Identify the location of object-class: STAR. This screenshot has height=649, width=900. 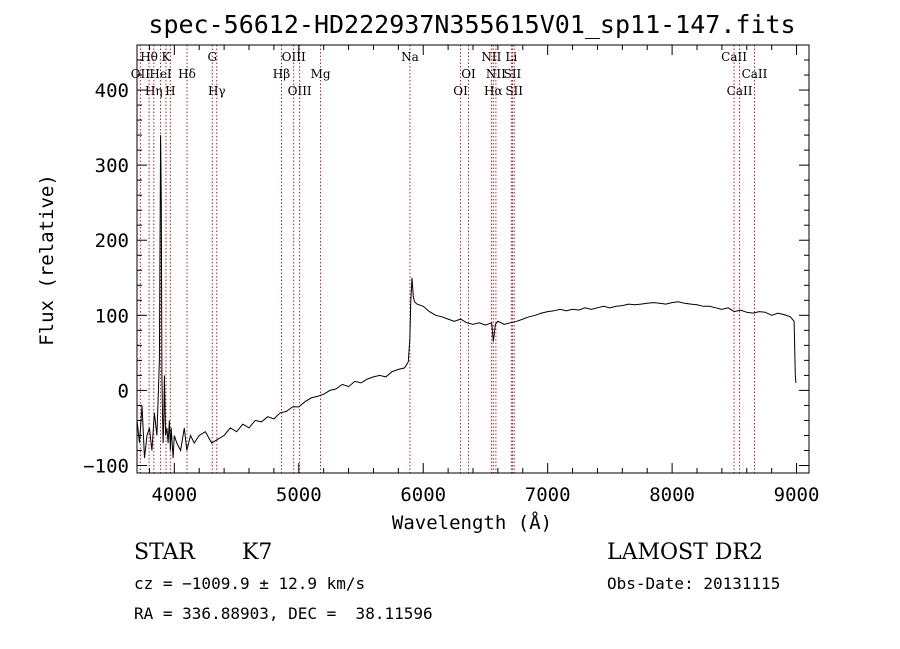
(164, 552).